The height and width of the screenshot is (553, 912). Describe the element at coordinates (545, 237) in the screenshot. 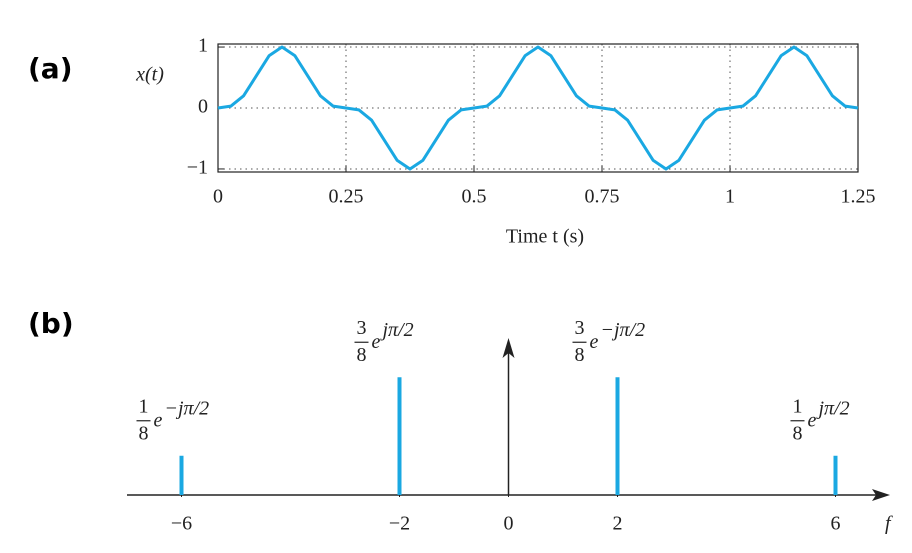

I see `x-axis-label: Time t (s)` at that location.